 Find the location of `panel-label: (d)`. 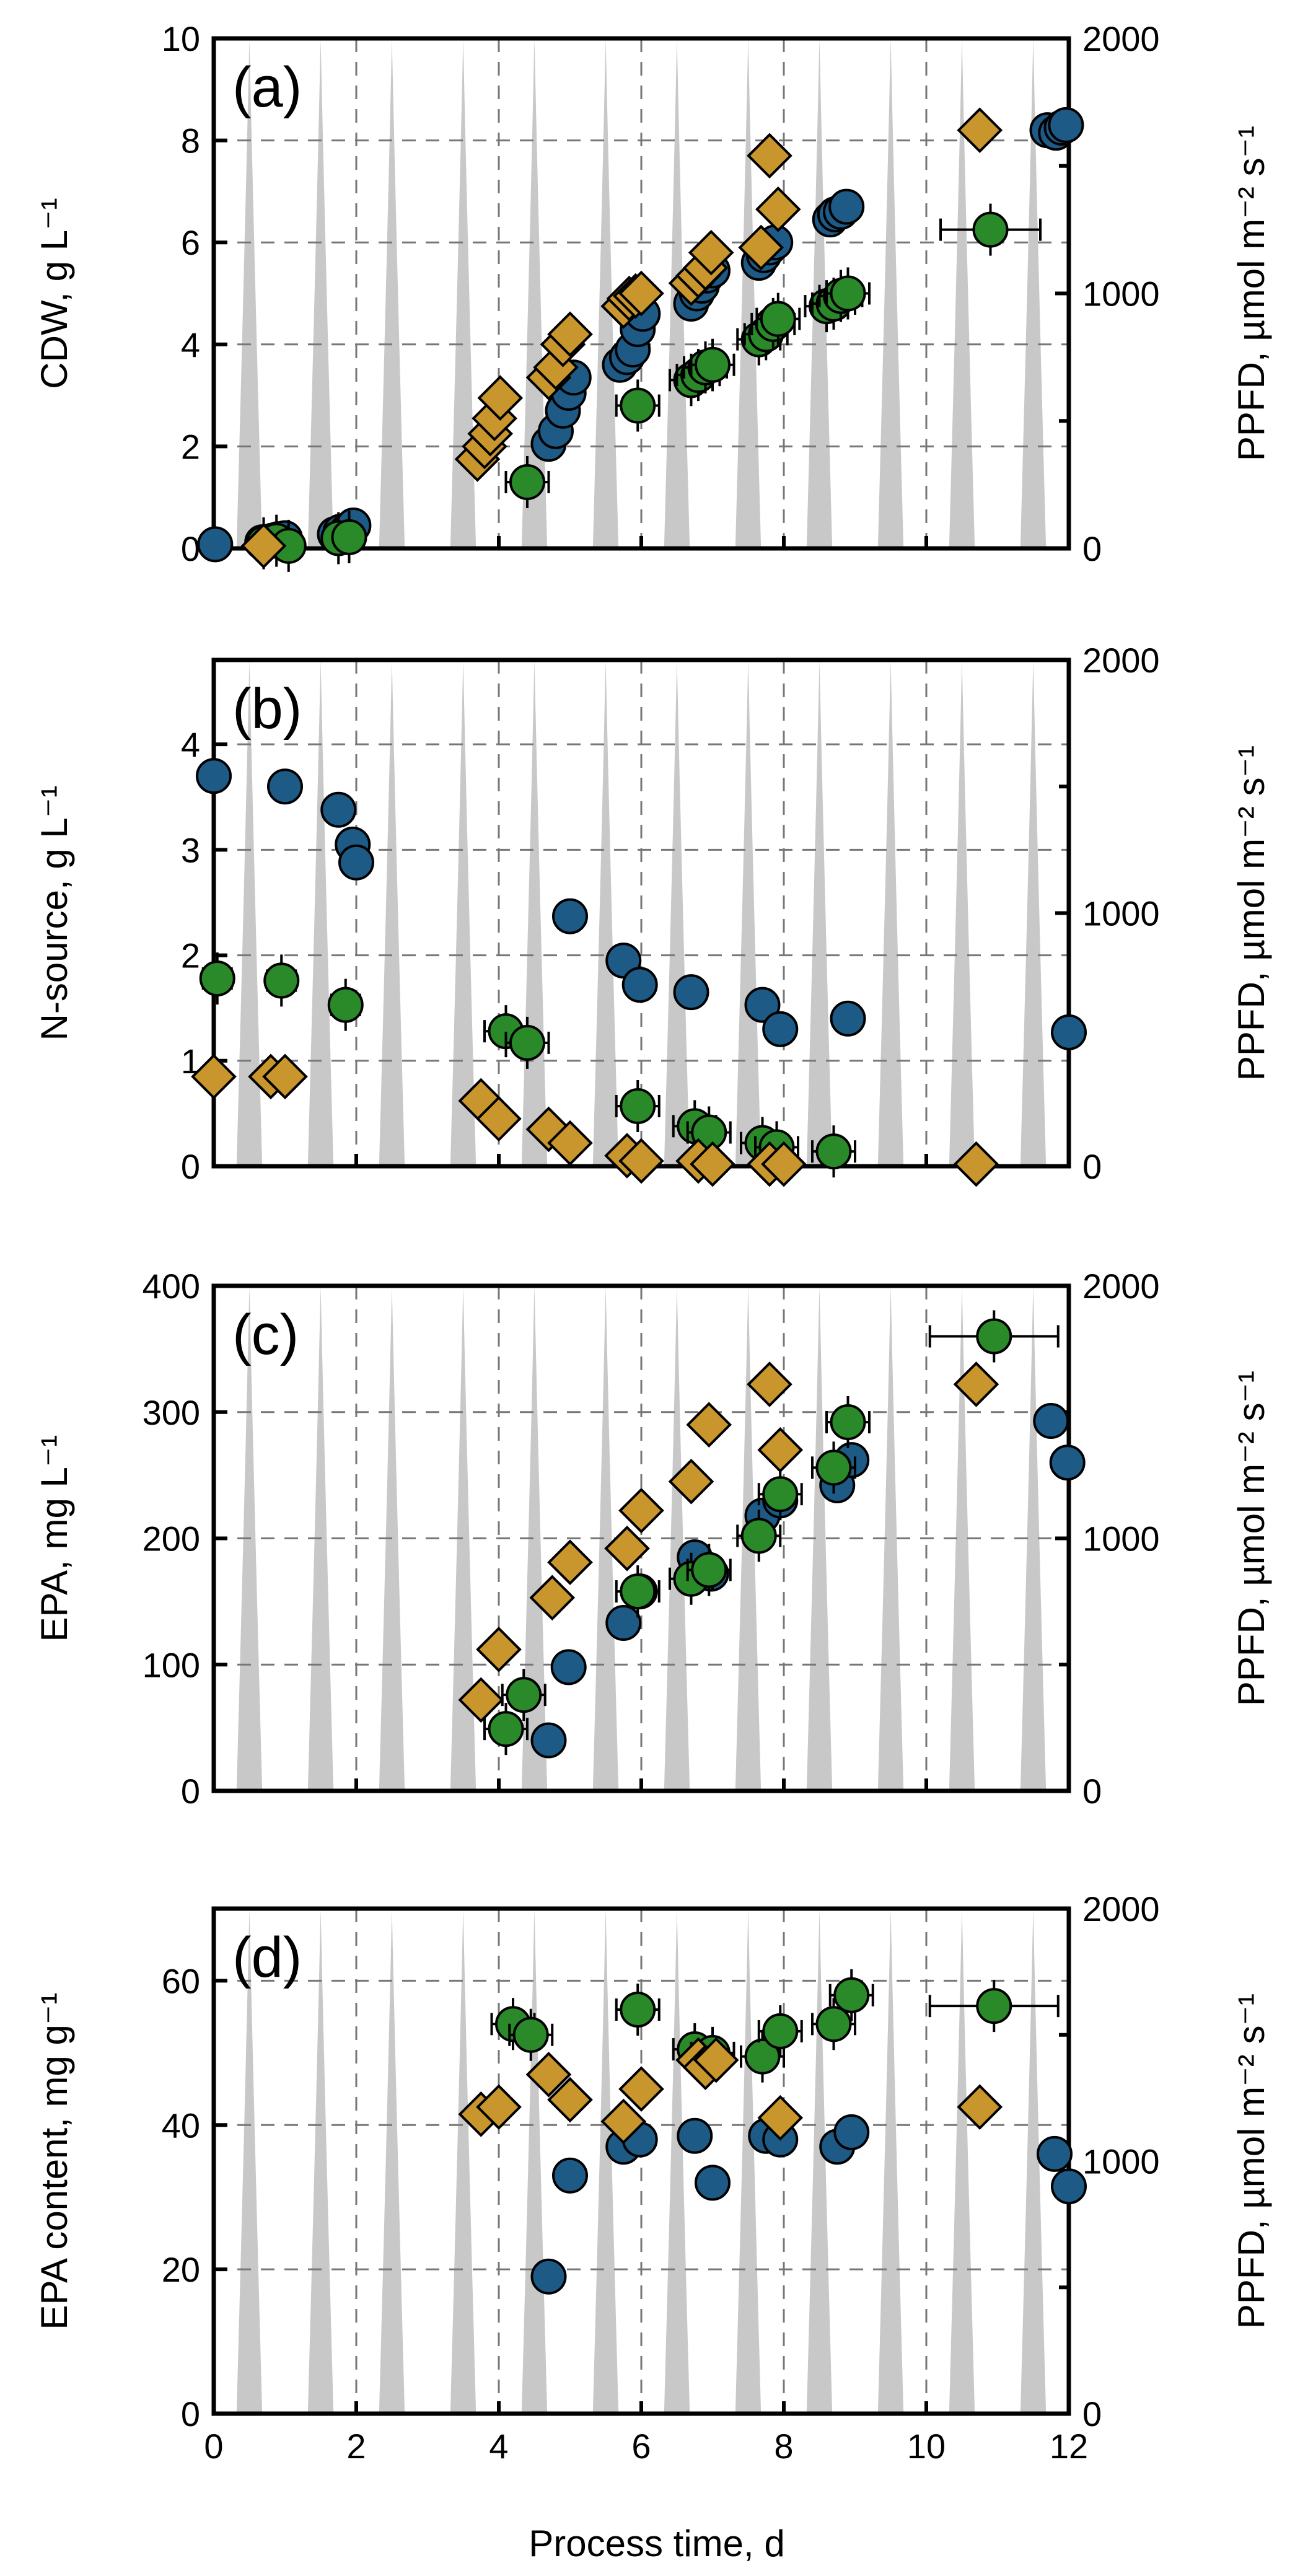

panel-label: (d) is located at coordinates (267, 1958).